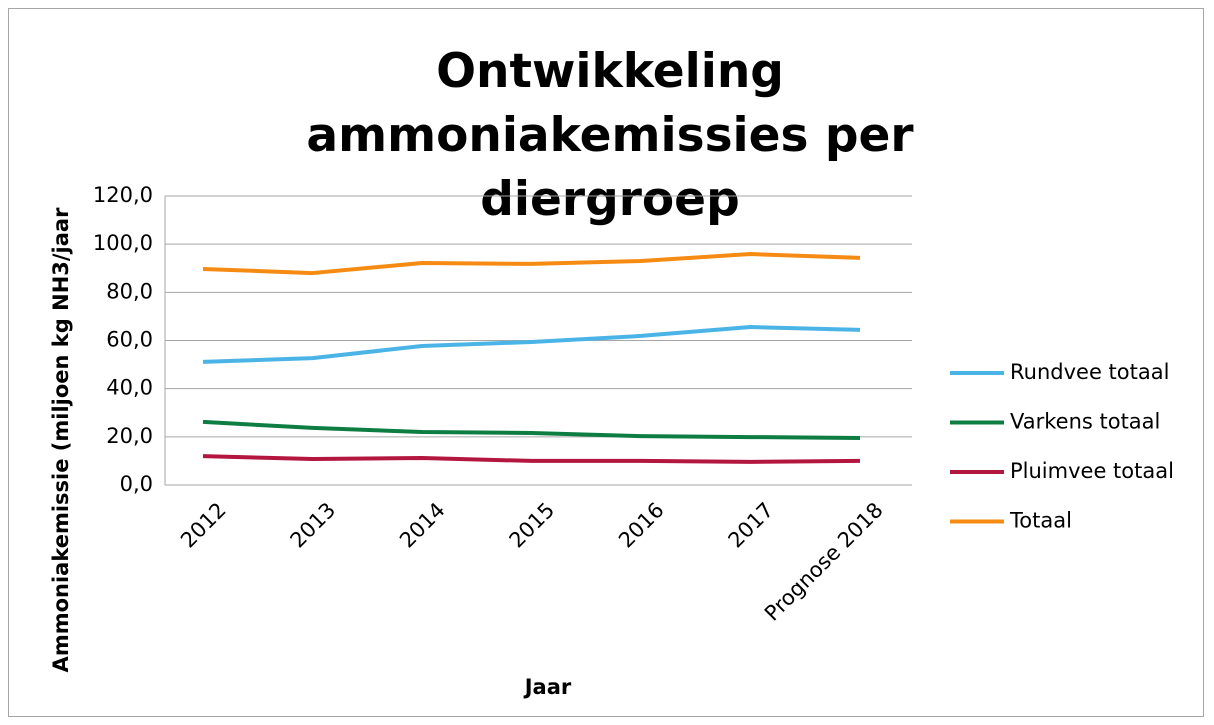  What do you see at coordinates (129, 388) in the screenshot?
I see `y-tick-label: 40,0` at bounding box center [129, 388].